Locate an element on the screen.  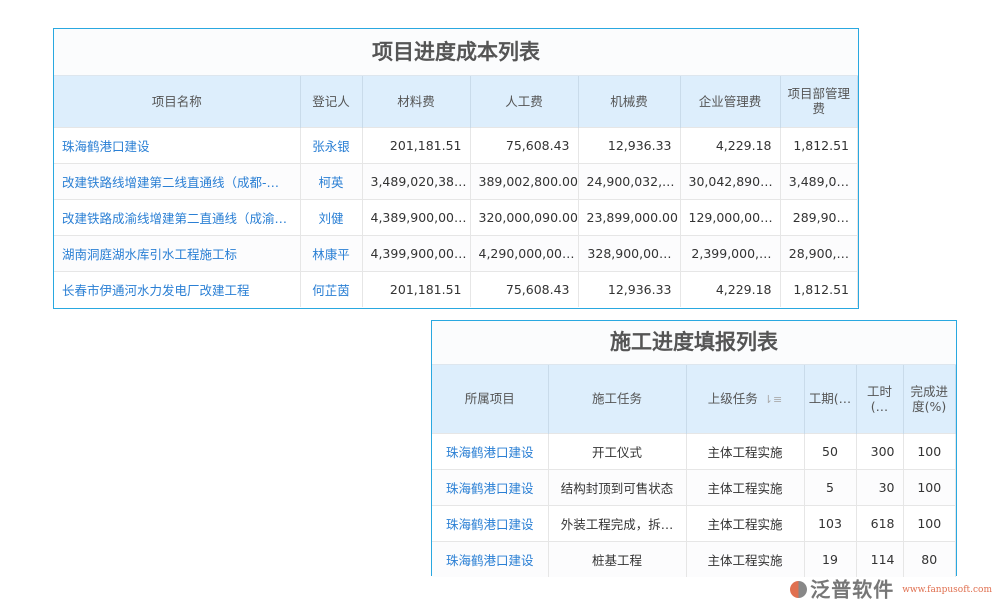
column-header: 机械费 is located at coordinates (629, 101).